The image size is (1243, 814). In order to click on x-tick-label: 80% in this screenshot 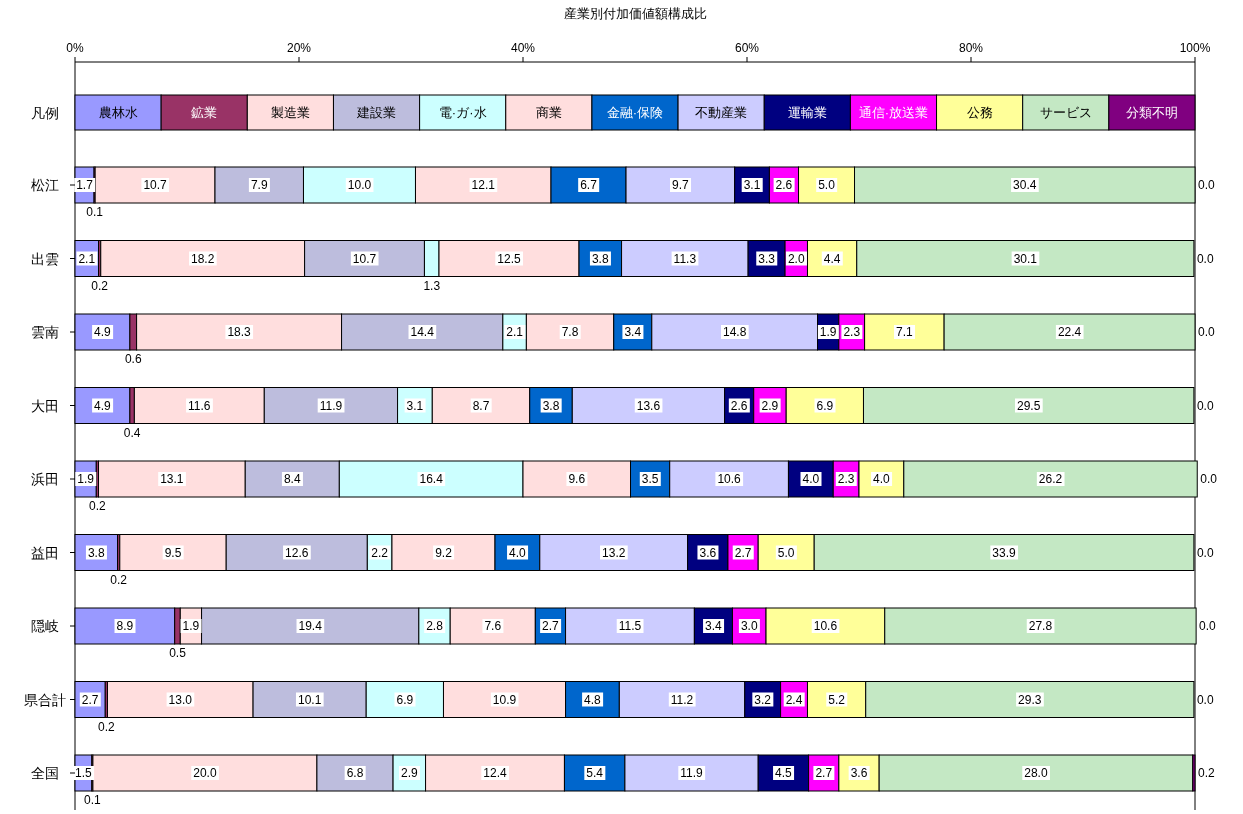, I will do `click(971, 48)`.